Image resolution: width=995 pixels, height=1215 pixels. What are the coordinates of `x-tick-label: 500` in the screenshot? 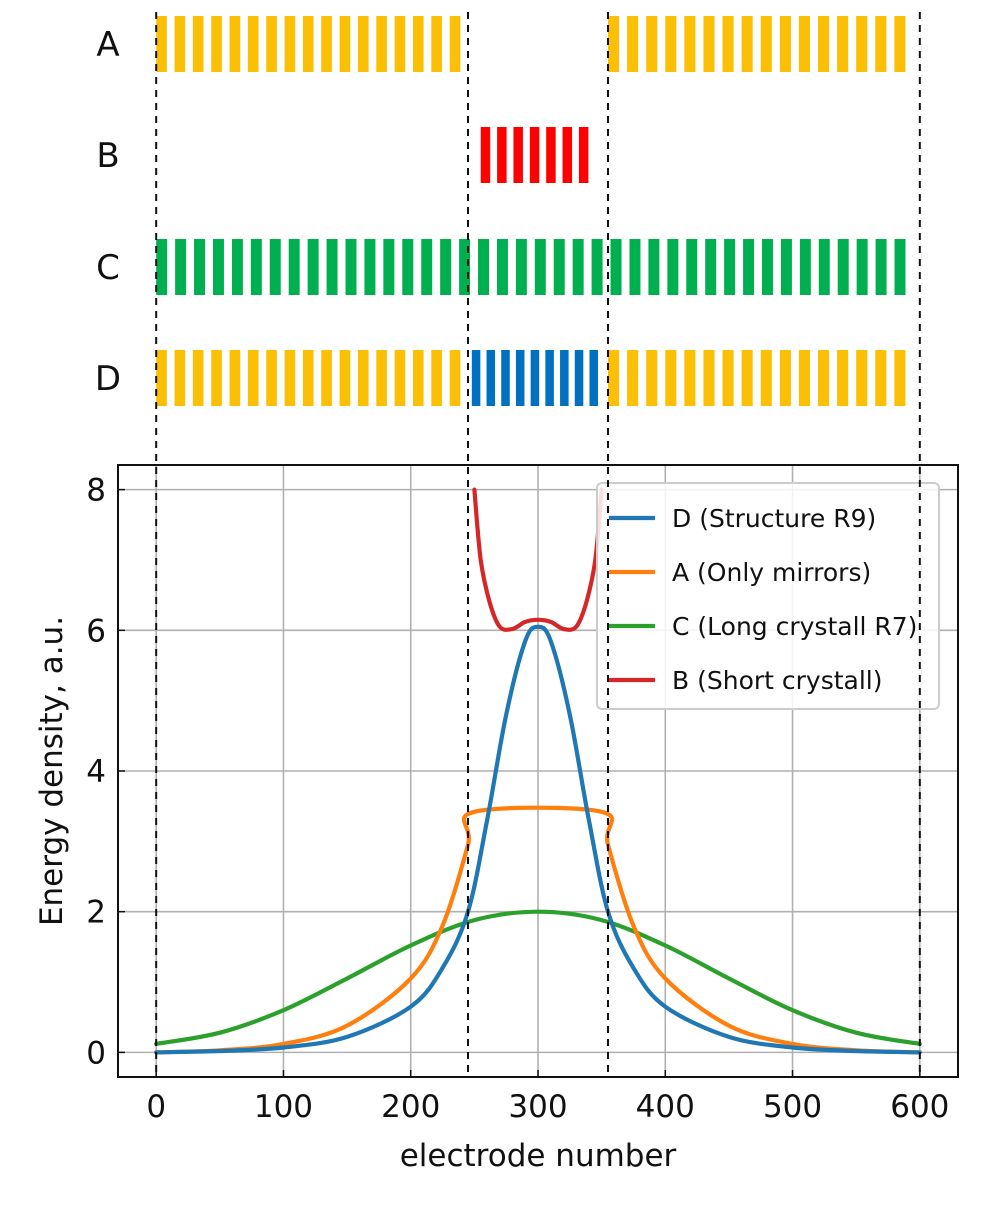 It's located at (792, 1107).